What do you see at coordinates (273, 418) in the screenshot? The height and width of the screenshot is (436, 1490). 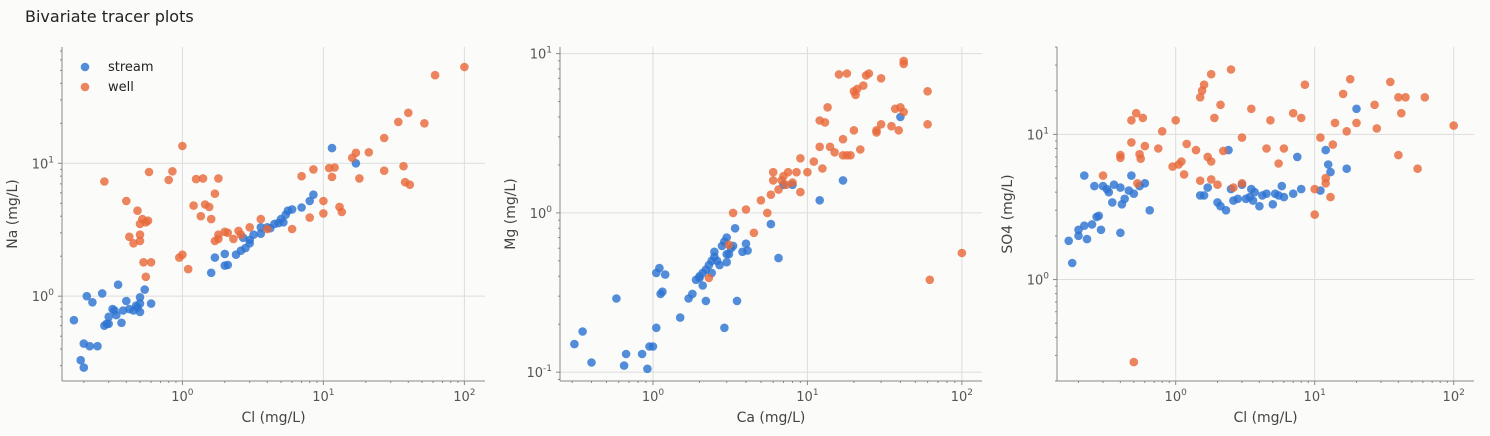 I see `x-axis-label: Cl (mg/L)` at bounding box center [273, 418].